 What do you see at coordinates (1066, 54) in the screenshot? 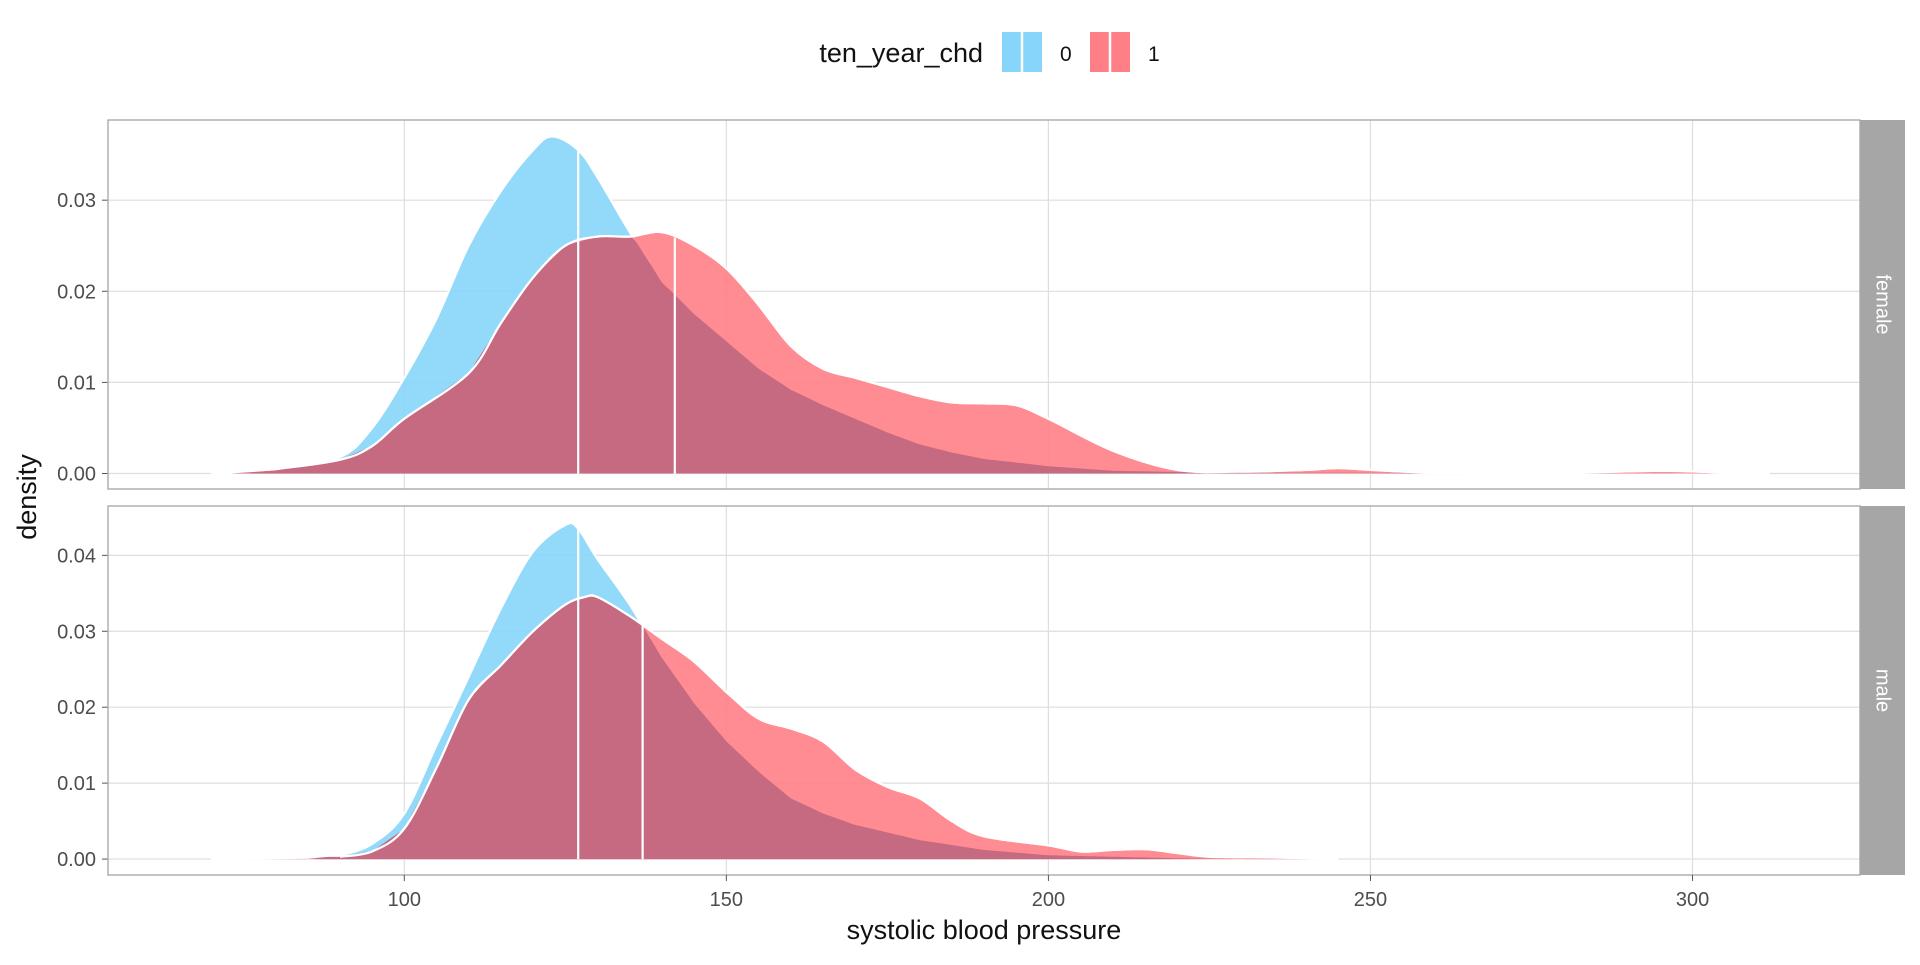
I see `legend-label: 0` at bounding box center [1066, 54].